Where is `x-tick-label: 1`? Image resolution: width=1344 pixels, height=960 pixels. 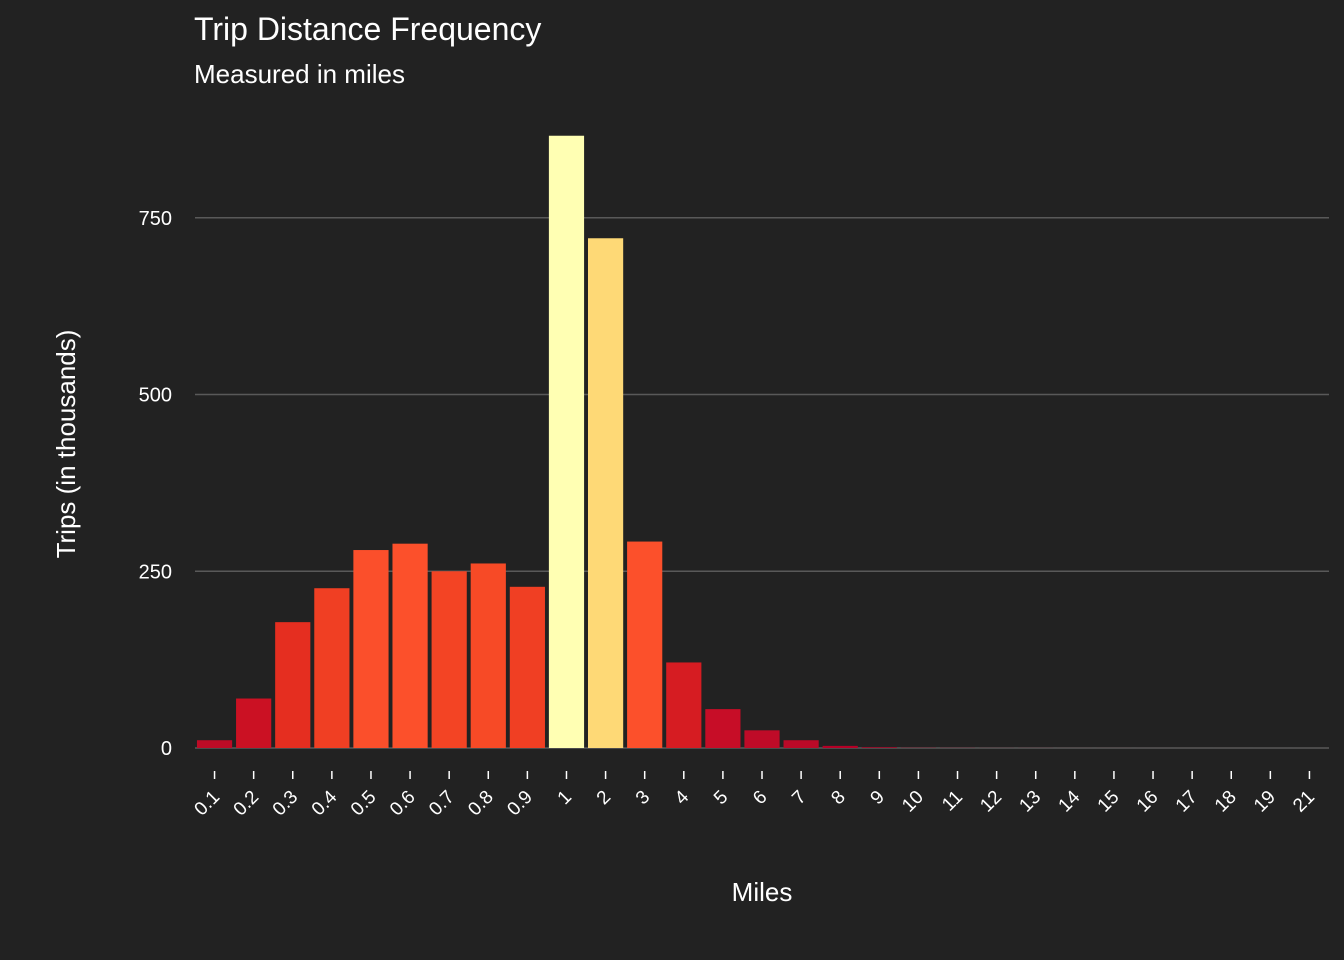
x-tick-label: 1 is located at coordinates (565, 798).